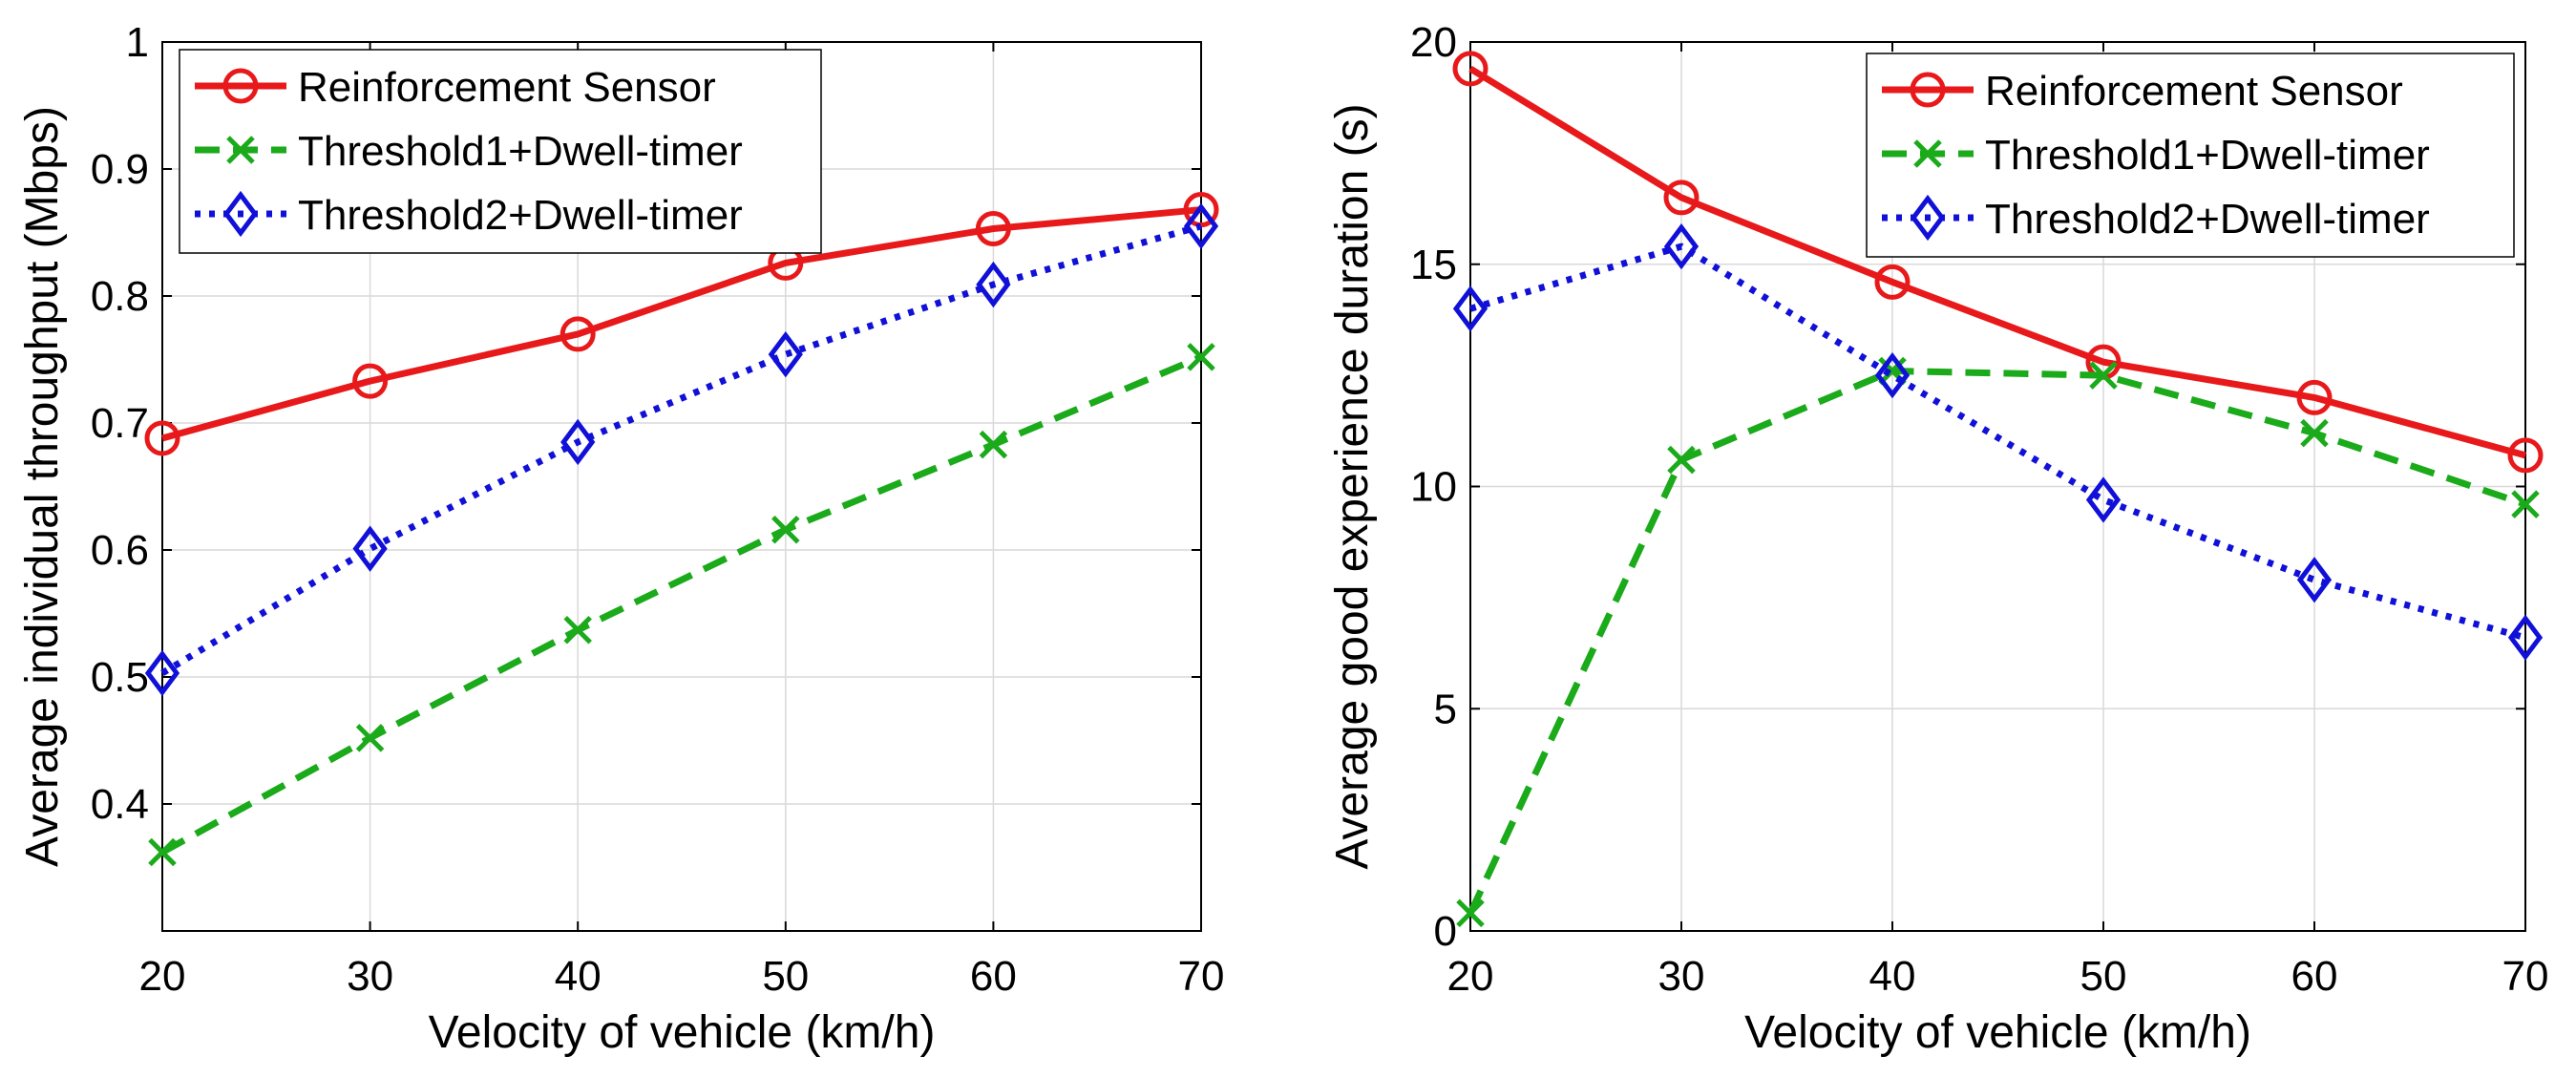 This screenshot has width=2576, height=1078. Describe the element at coordinates (137, 43) in the screenshot. I see `y-tick-label: 1` at that location.